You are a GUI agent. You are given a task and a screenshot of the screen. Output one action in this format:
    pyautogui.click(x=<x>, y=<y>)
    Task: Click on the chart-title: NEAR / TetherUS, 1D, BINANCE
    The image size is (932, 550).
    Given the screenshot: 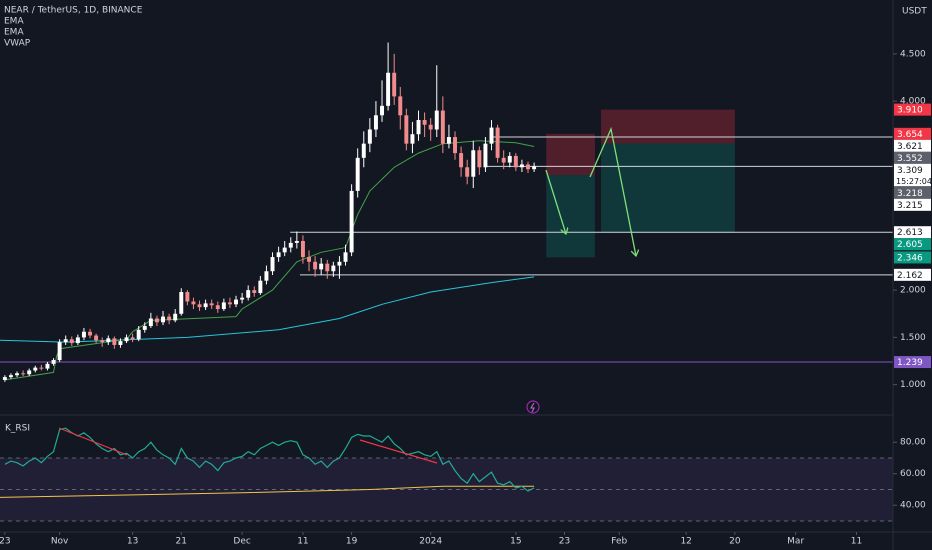 What is the action you would take?
    pyautogui.click(x=73, y=11)
    